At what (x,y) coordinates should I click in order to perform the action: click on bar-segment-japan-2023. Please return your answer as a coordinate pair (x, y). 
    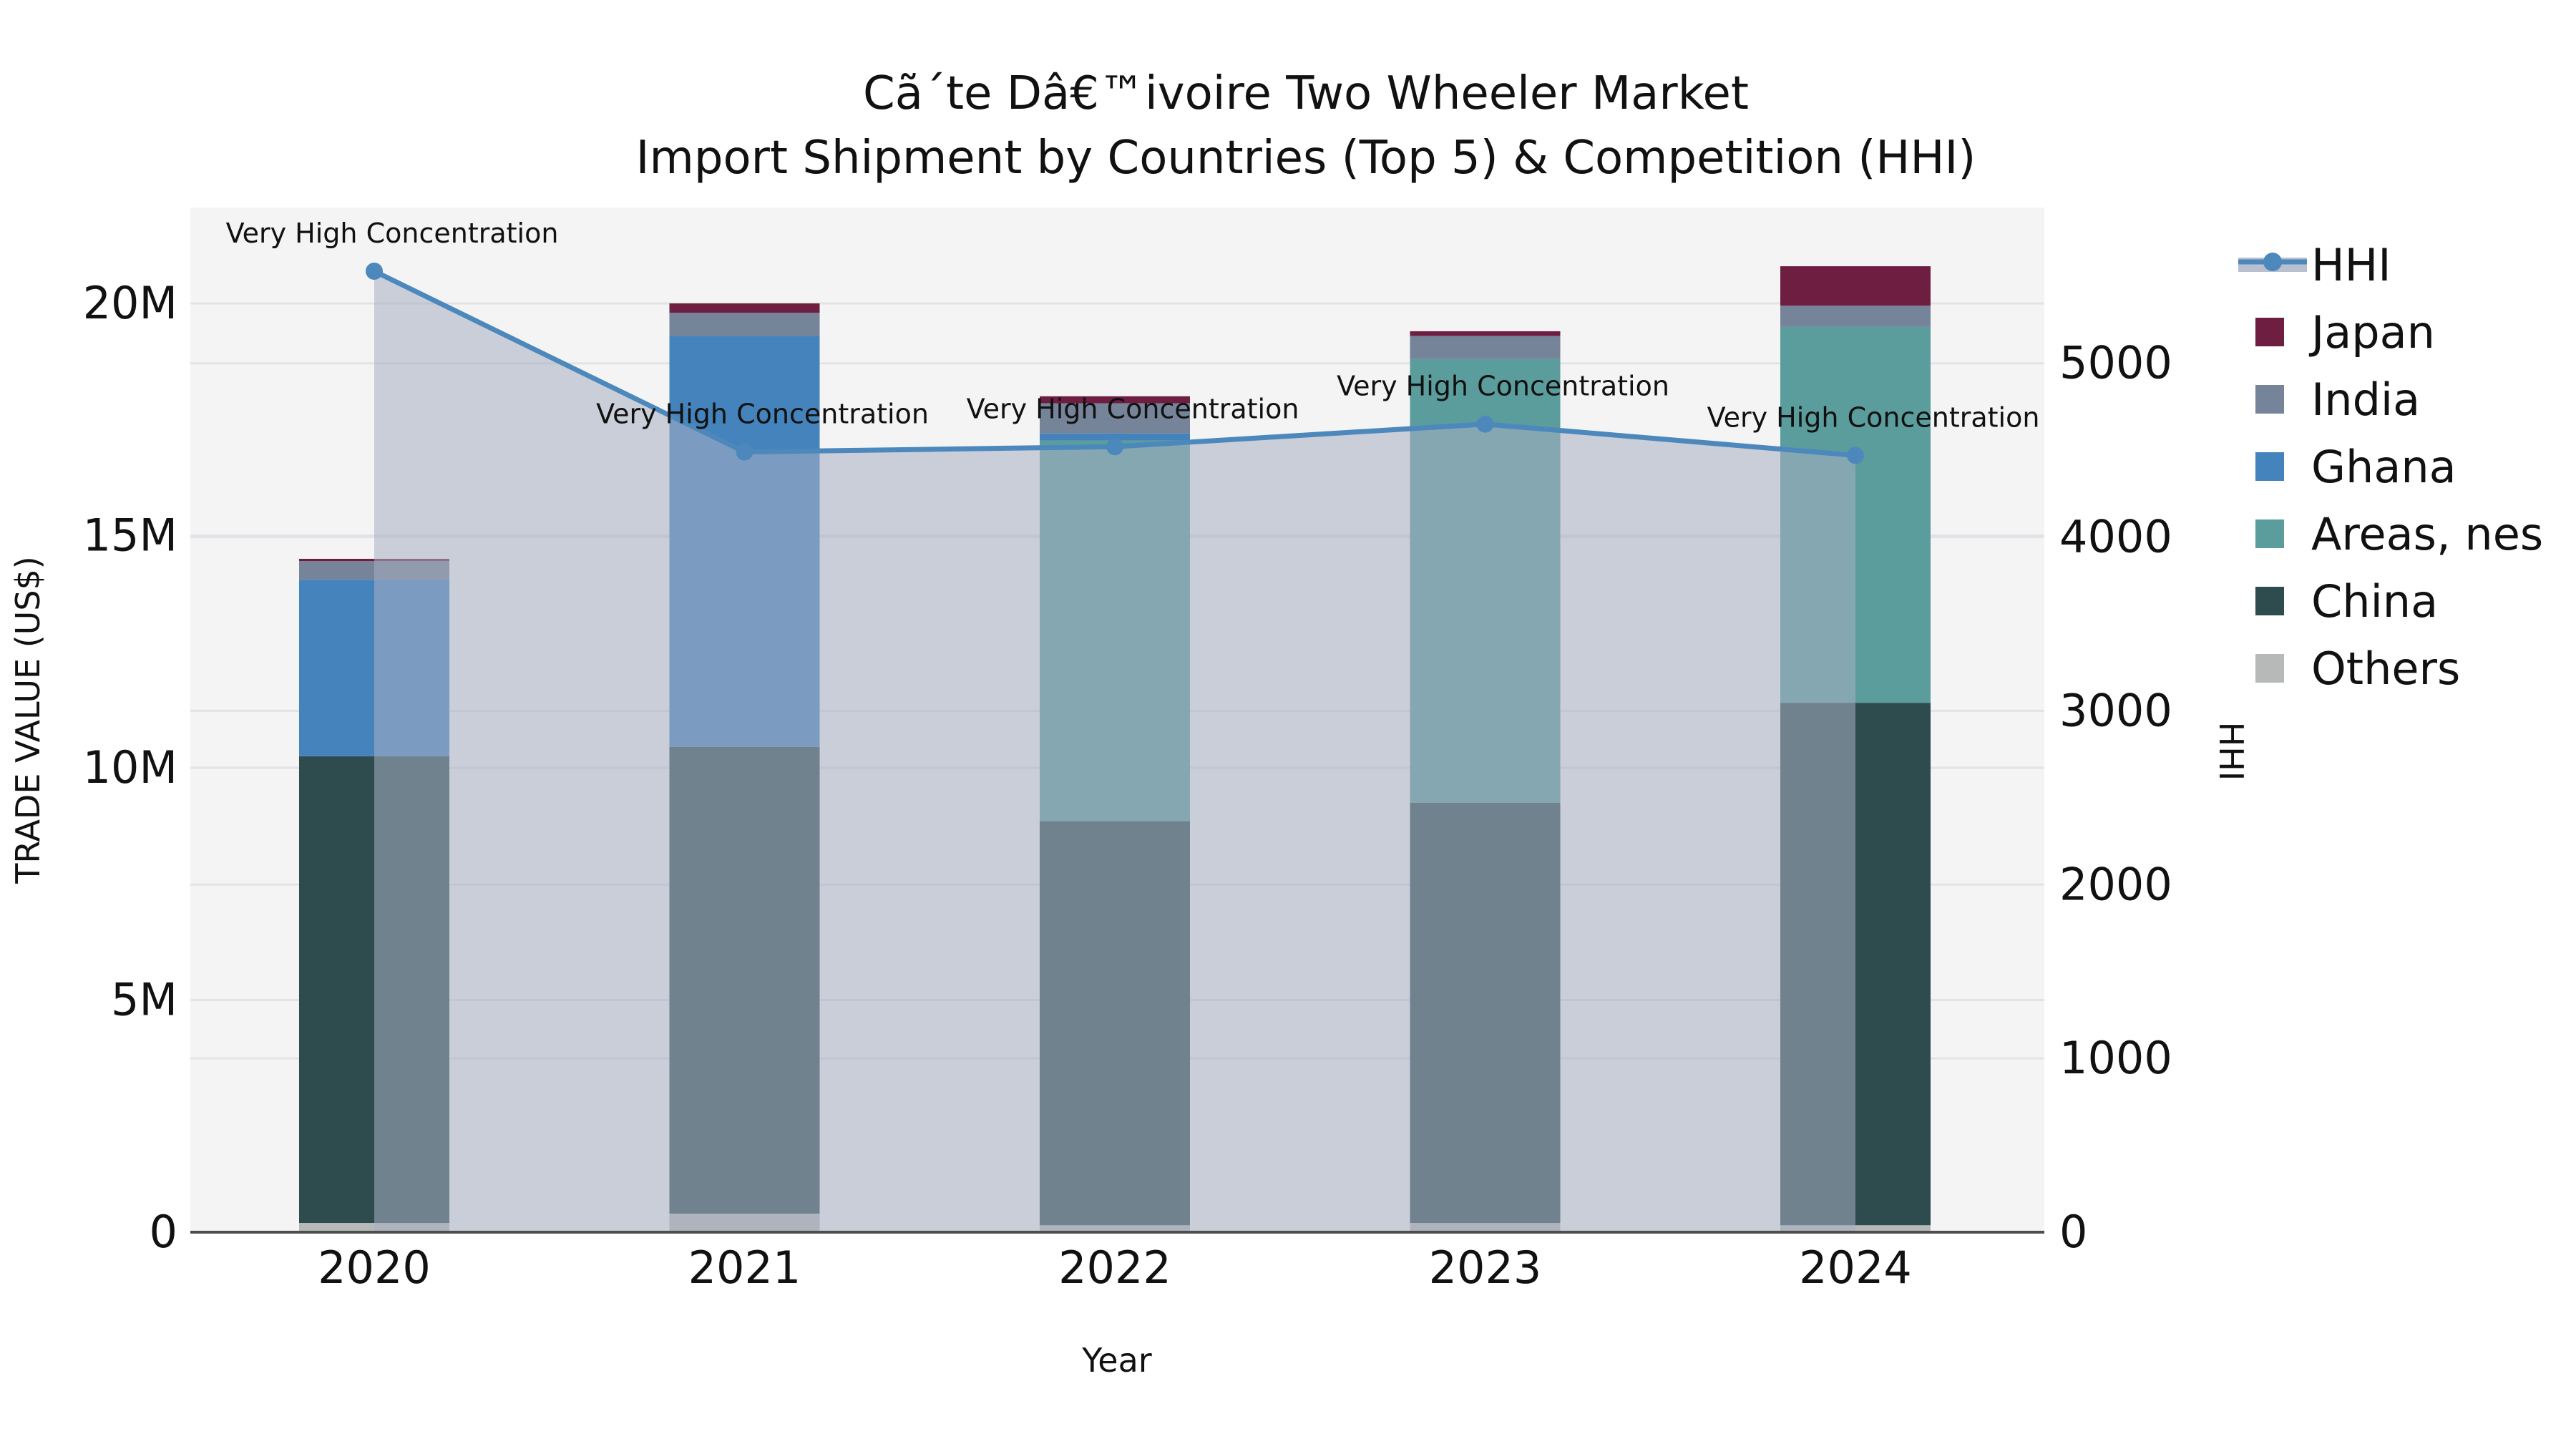
    Looking at the image, I should click on (1485, 333).